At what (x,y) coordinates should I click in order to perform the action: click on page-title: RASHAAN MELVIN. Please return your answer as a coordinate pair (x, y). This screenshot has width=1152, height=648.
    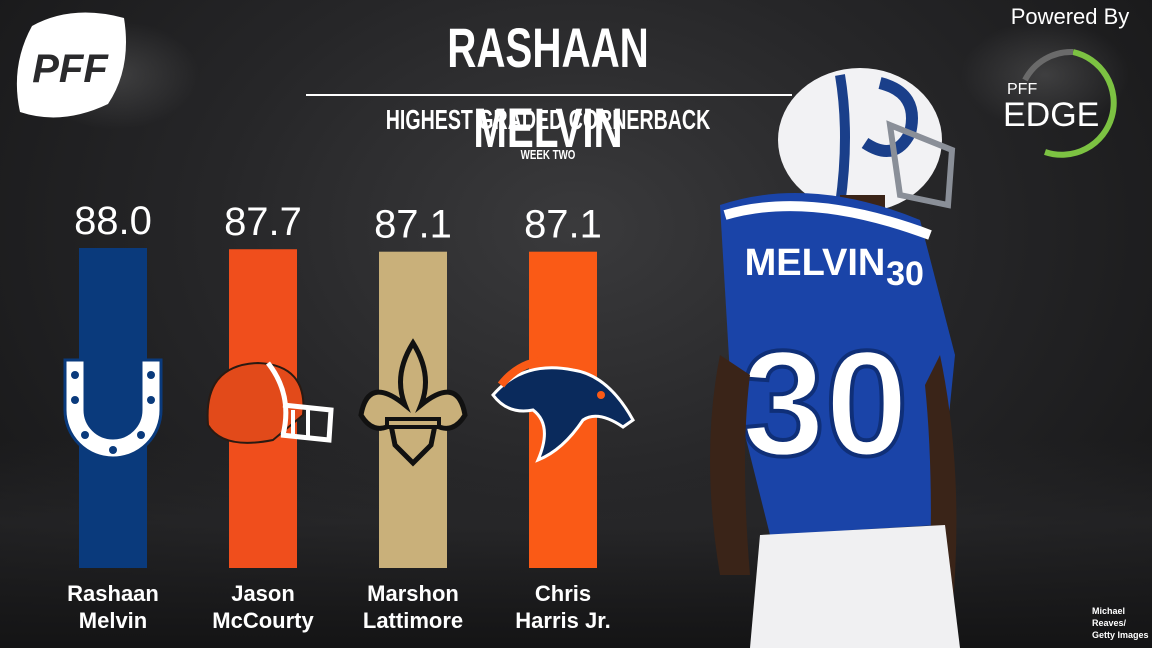
    Looking at the image, I should click on (548, 87).